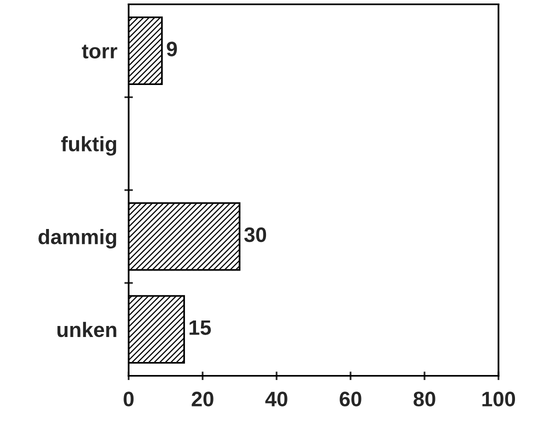 This screenshot has height=432, width=536. What do you see at coordinates (425, 399) in the screenshot?
I see `x-tick-label: 80` at bounding box center [425, 399].